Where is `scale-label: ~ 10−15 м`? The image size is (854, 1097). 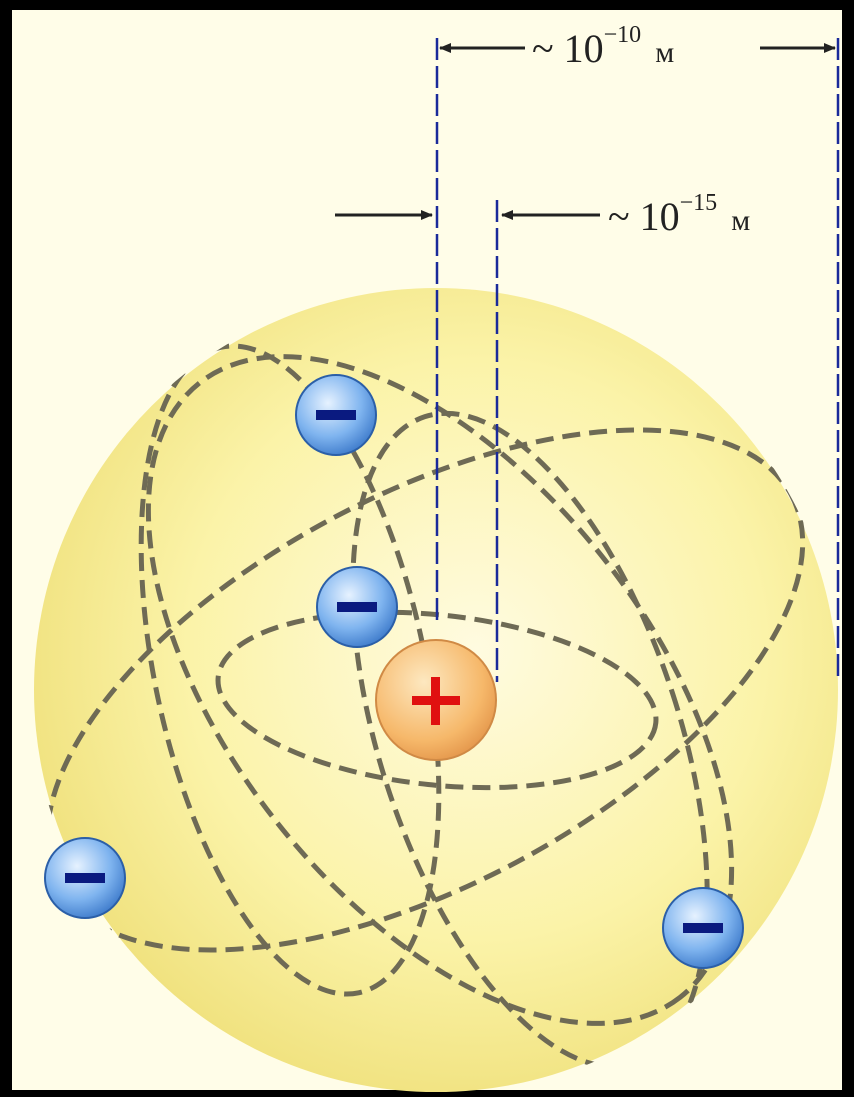
scale-label: ~ 10−15 м is located at coordinates (679, 214).